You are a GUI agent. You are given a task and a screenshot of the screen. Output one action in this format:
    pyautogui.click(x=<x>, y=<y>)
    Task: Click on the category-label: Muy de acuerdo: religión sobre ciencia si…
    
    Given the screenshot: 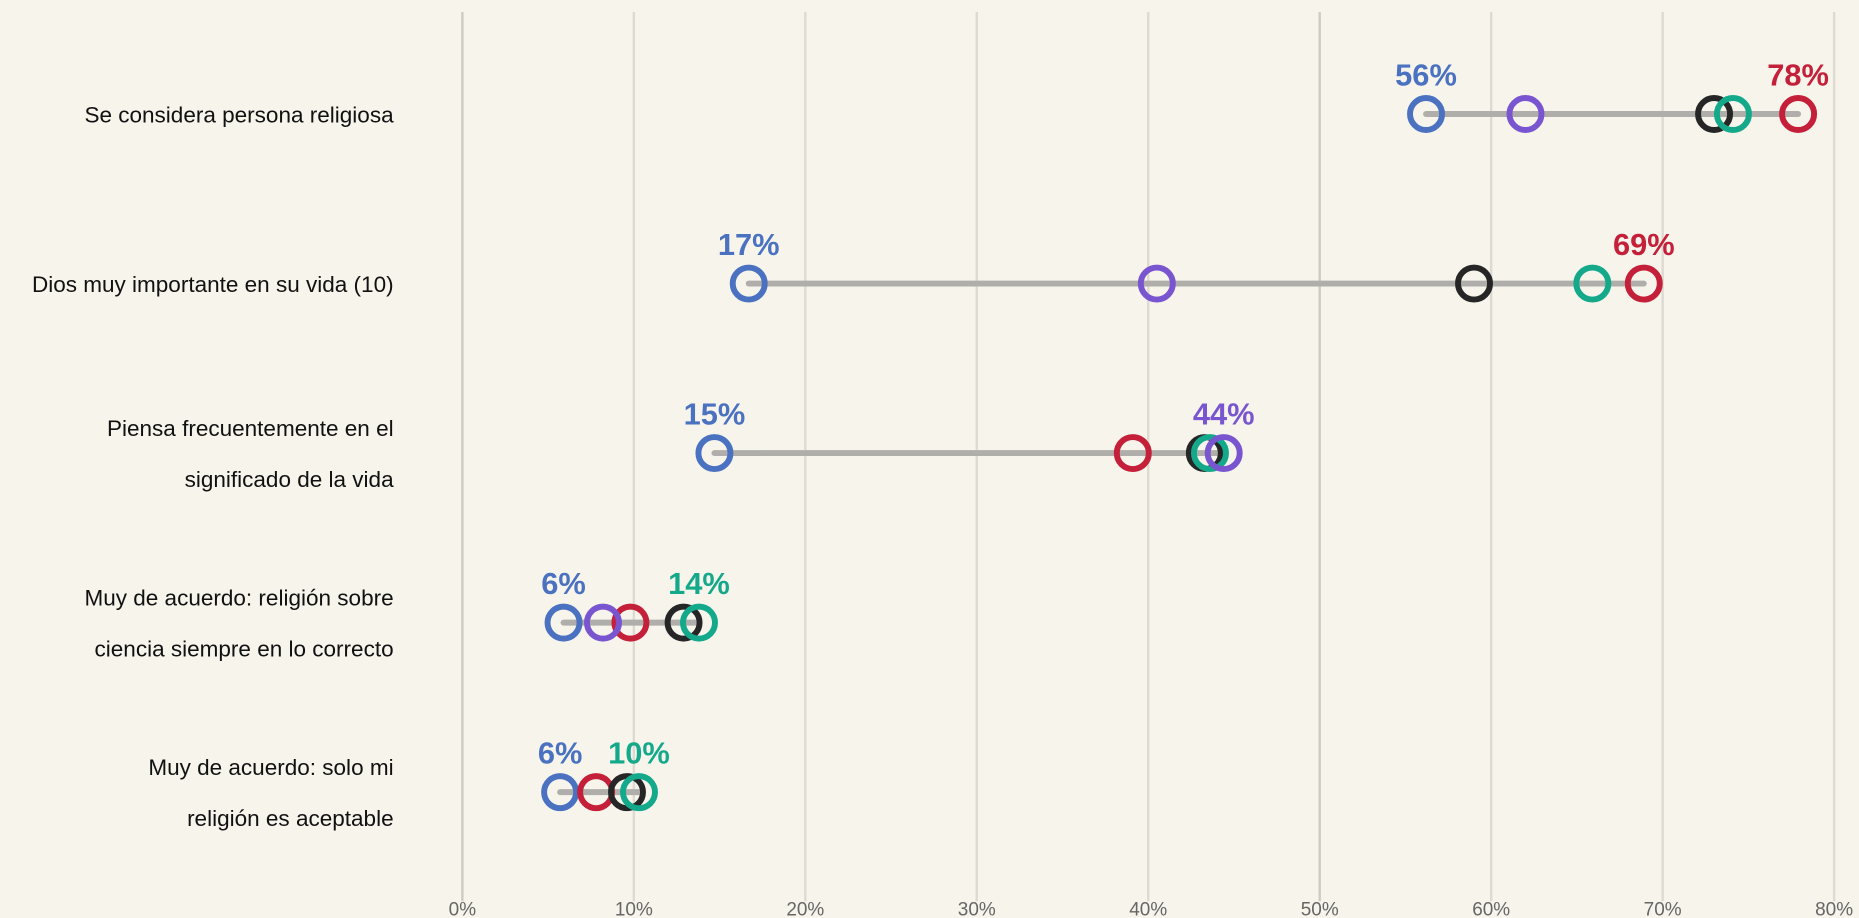 What is the action you would take?
    pyautogui.click(x=238, y=623)
    